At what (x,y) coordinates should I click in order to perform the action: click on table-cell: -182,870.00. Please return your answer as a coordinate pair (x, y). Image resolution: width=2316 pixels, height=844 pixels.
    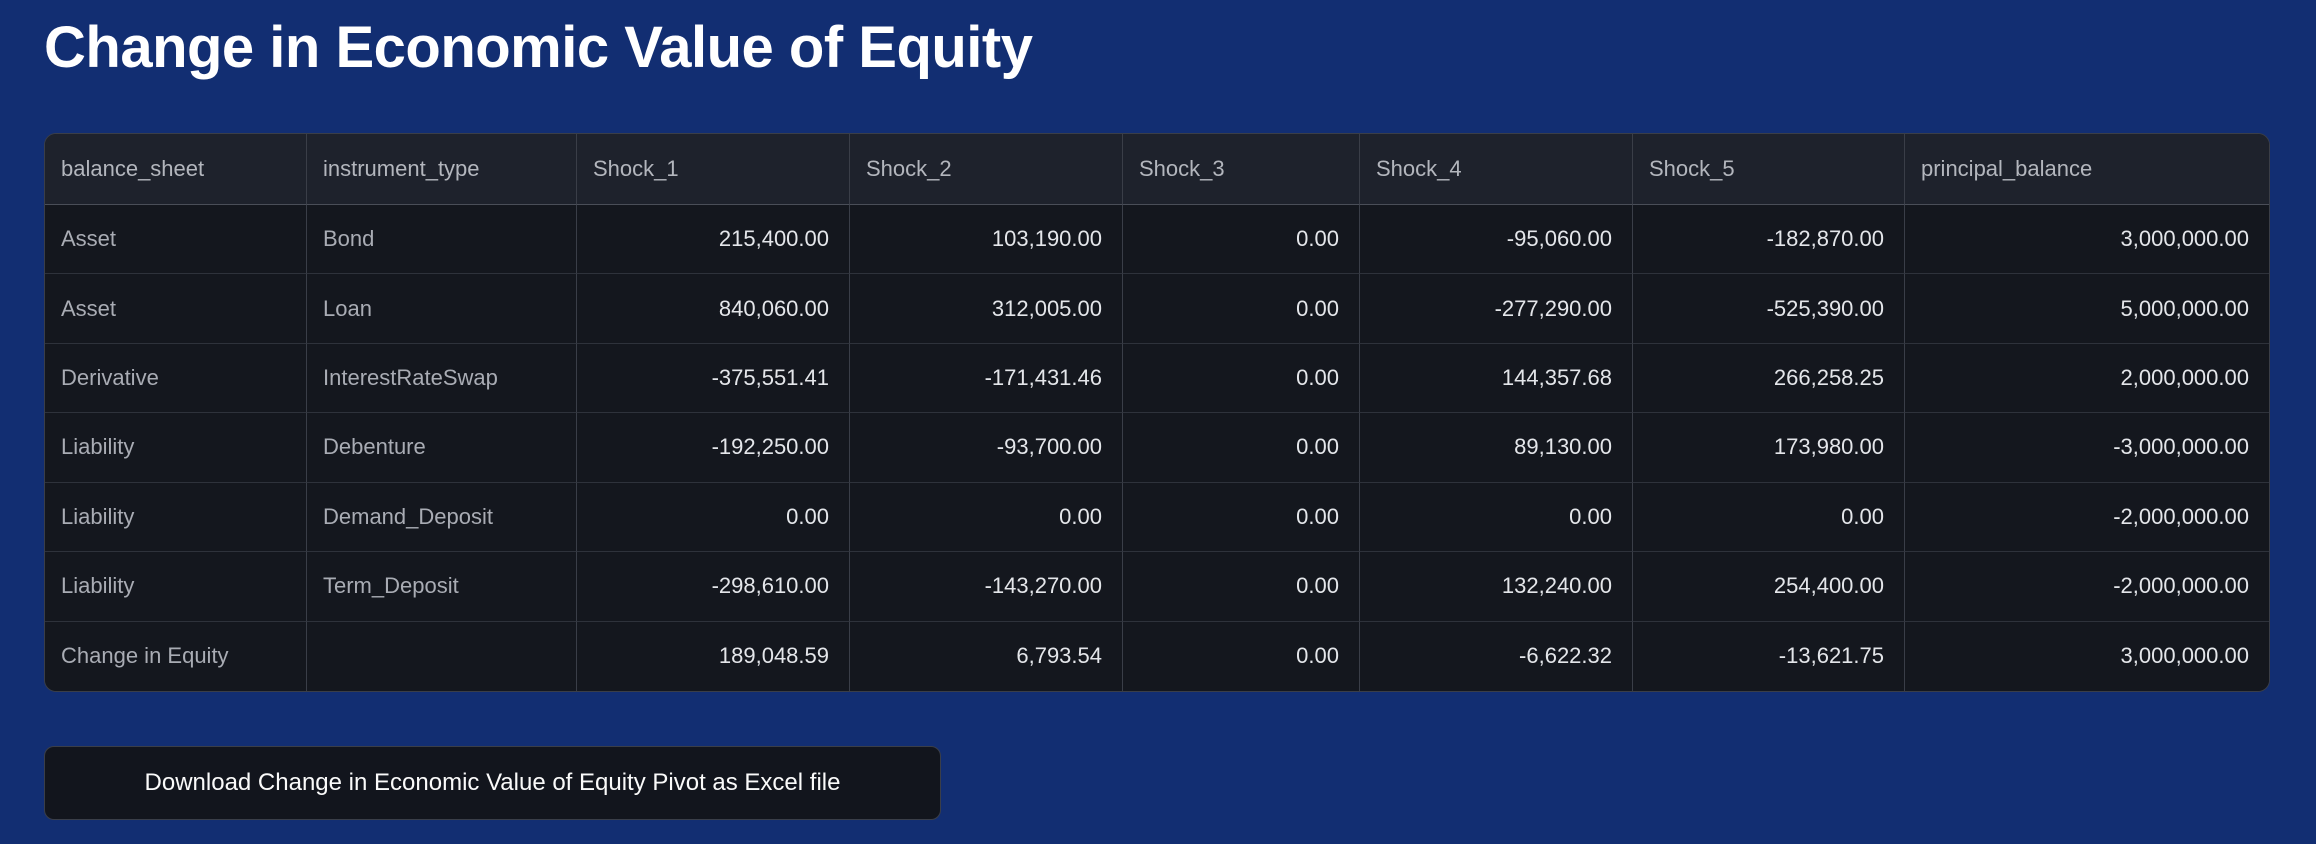
    Looking at the image, I should click on (1769, 240).